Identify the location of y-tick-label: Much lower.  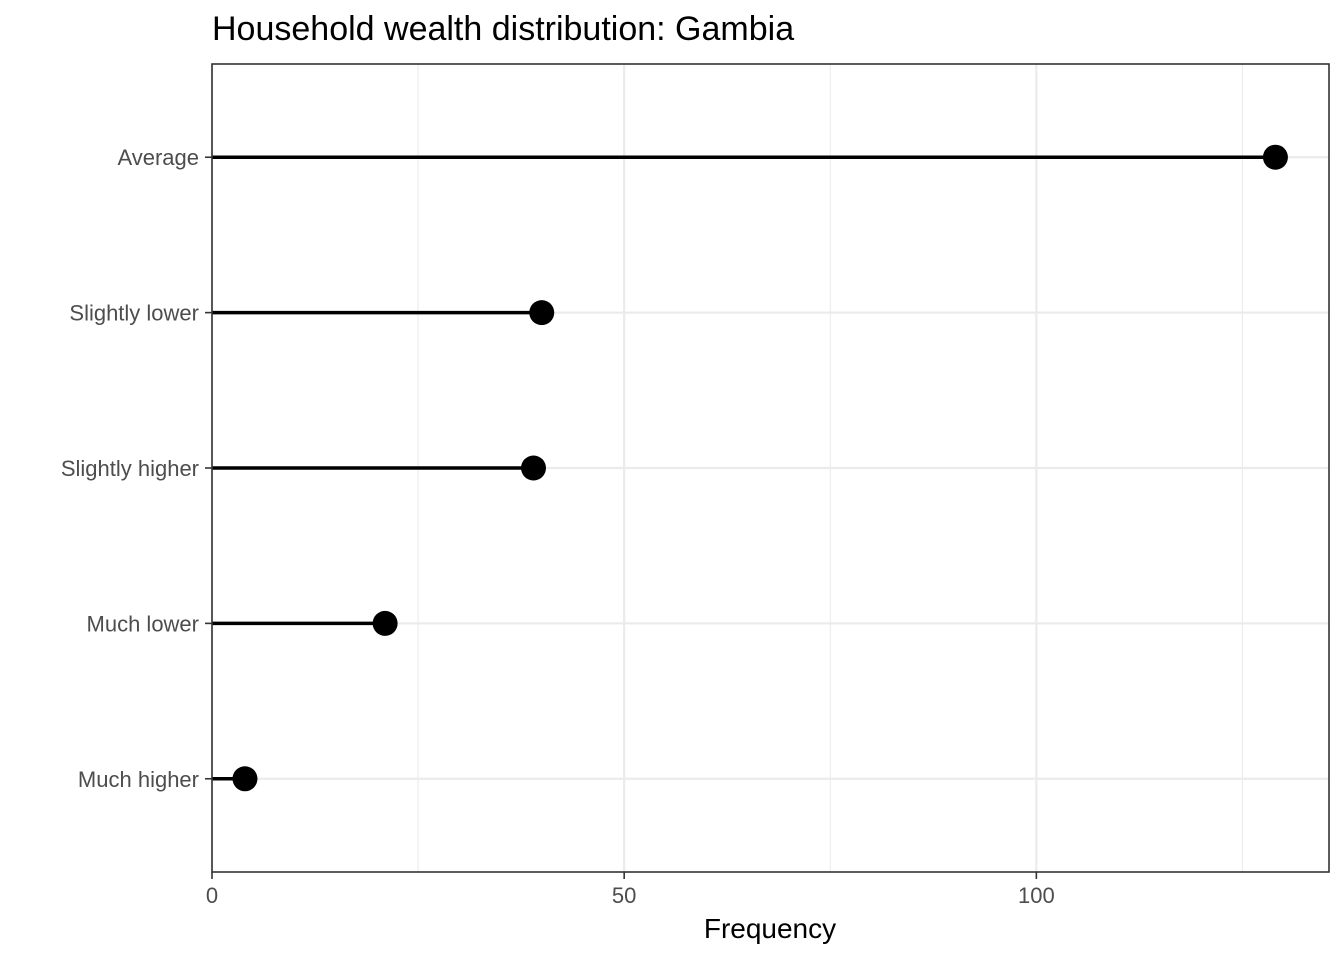
(143, 623).